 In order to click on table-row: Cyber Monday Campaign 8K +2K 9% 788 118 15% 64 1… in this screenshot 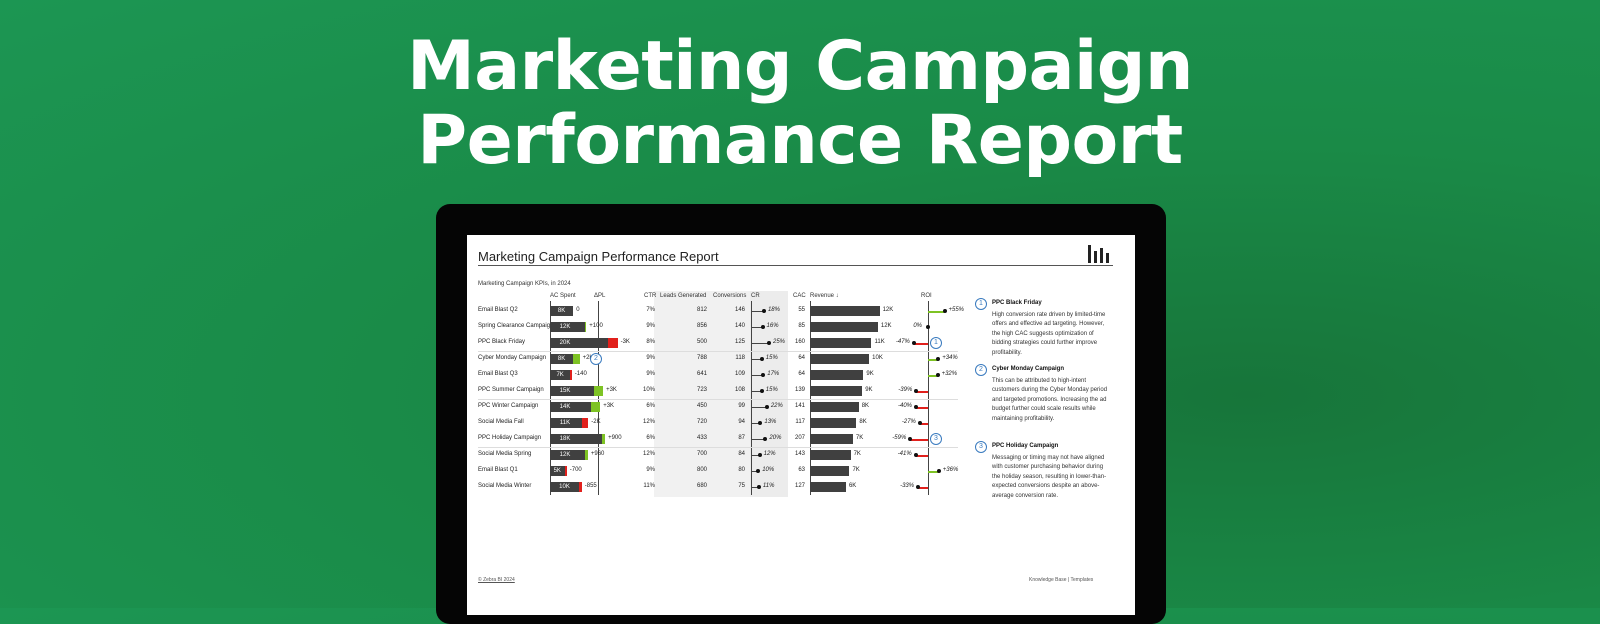, I will do `click(801, 359)`.